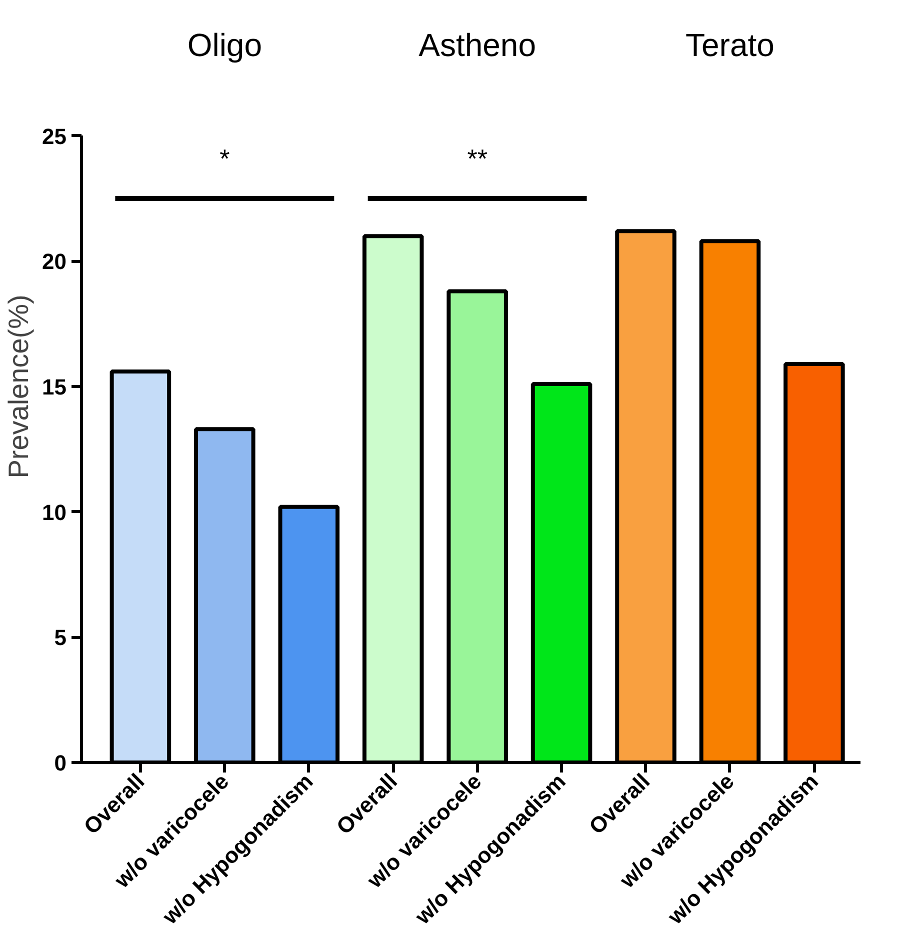 The width and height of the screenshot is (902, 948). Describe the element at coordinates (224, 44) in the screenshot. I see `text: Oligo` at that location.